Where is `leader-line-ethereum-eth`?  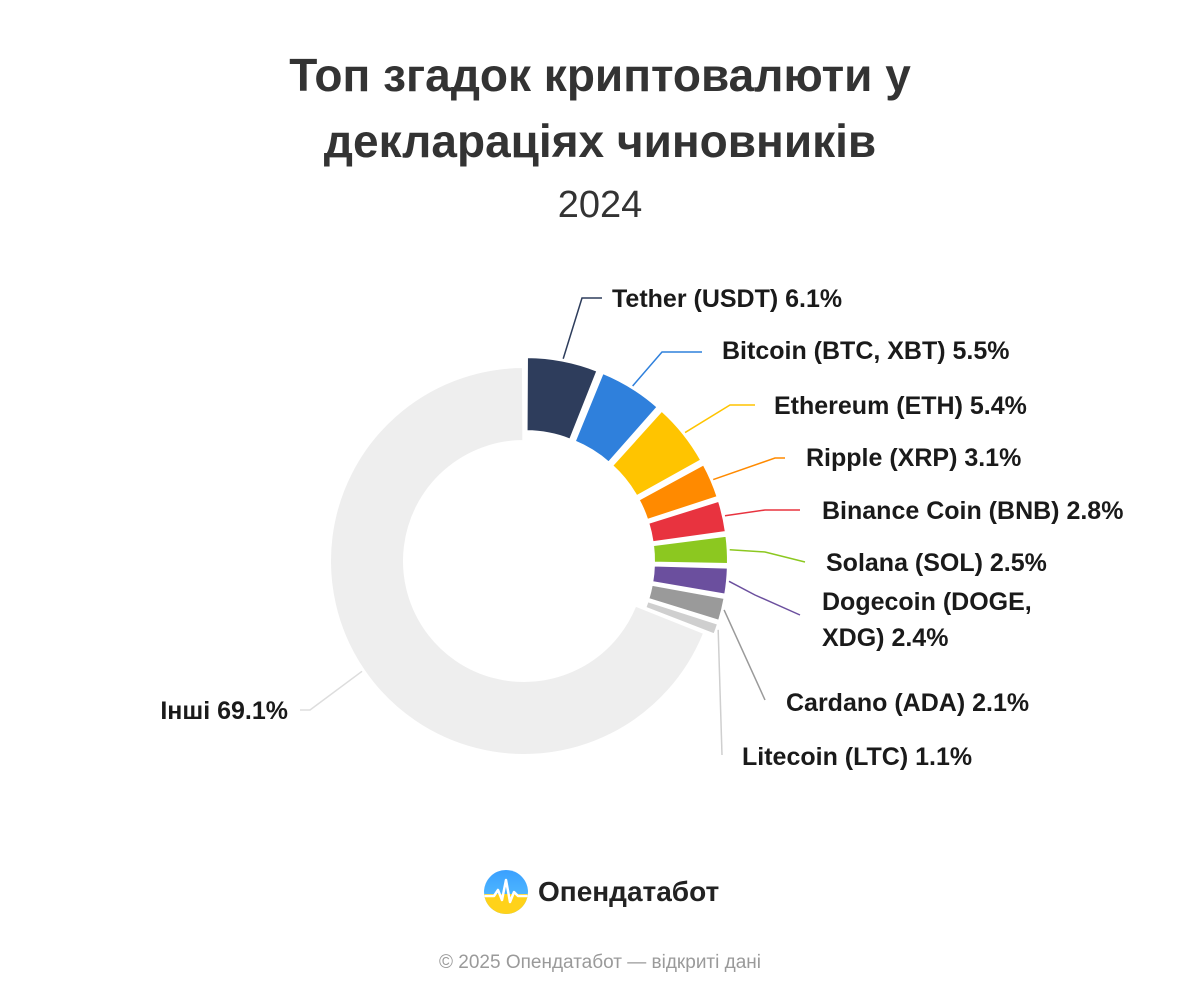 leader-line-ethereum-eth is located at coordinates (719, 419).